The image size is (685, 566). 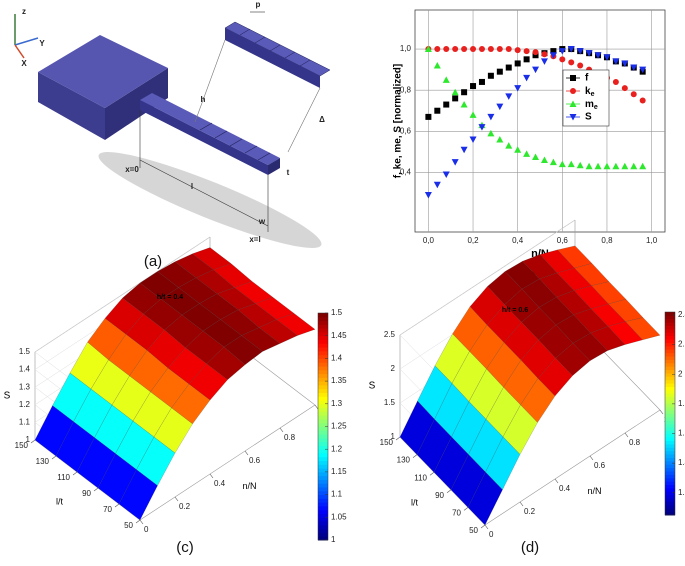 What do you see at coordinates (591, 105) in the screenshot?
I see `legend-label: me` at bounding box center [591, 105].